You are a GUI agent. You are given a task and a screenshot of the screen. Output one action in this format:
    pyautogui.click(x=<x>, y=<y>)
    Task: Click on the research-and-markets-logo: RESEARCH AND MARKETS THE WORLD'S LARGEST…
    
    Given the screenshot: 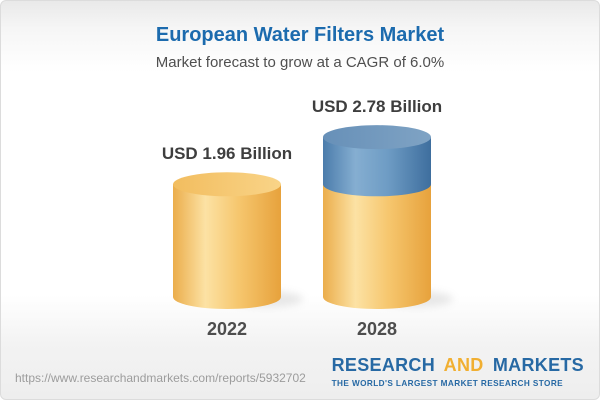 What is the action you would take?
    pyautogui.click(x=457, y=371)
    